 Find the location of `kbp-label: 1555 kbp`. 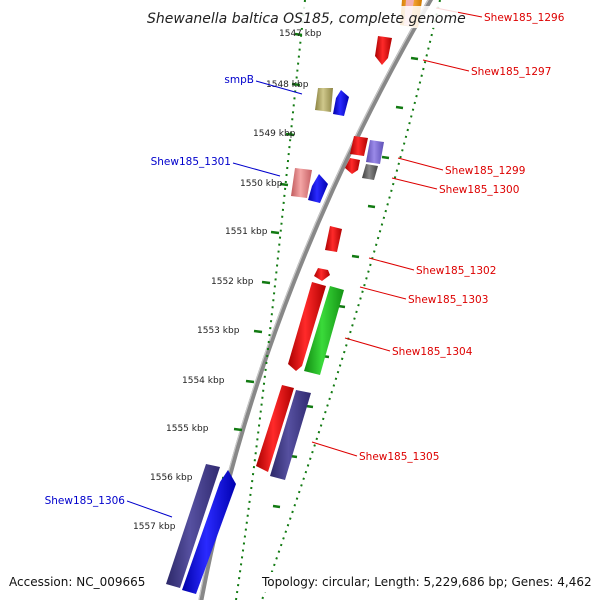

kbp-label: 1555 kbp is located at coordinates (187, 429).